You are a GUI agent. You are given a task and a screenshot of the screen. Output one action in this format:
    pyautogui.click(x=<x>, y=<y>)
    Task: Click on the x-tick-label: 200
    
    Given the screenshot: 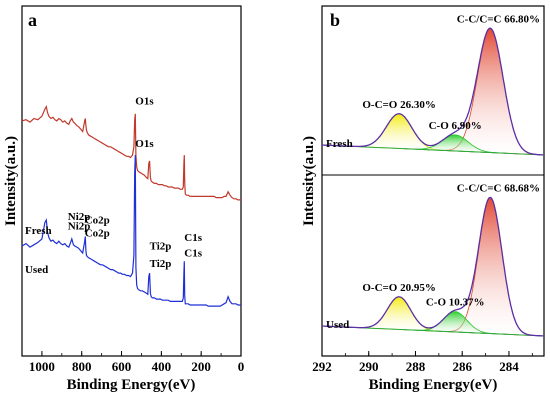 What is the action you would take?
    pyautogui.click(x=201, y=366)
    